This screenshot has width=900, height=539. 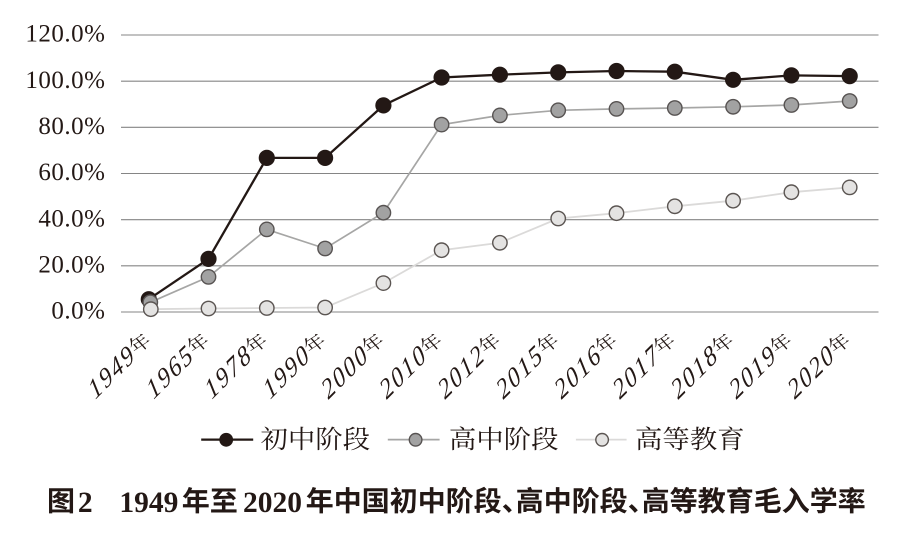 I want to click on svg-text: 100.0%, so click(x=65, y=80).